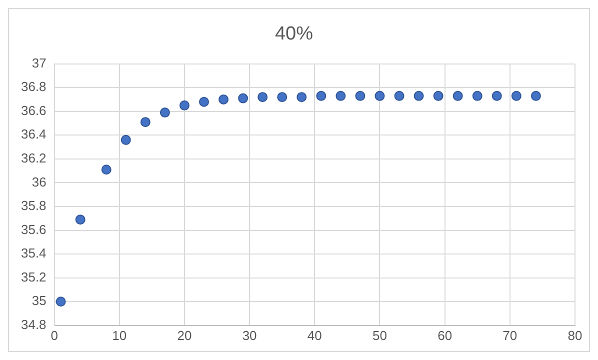 This screenshot has height=360, width=598. What do you see at coordinates (33, 158) in the screenshot?
I see `y-tick-label: 36.2` at bounding box center [33, 158].